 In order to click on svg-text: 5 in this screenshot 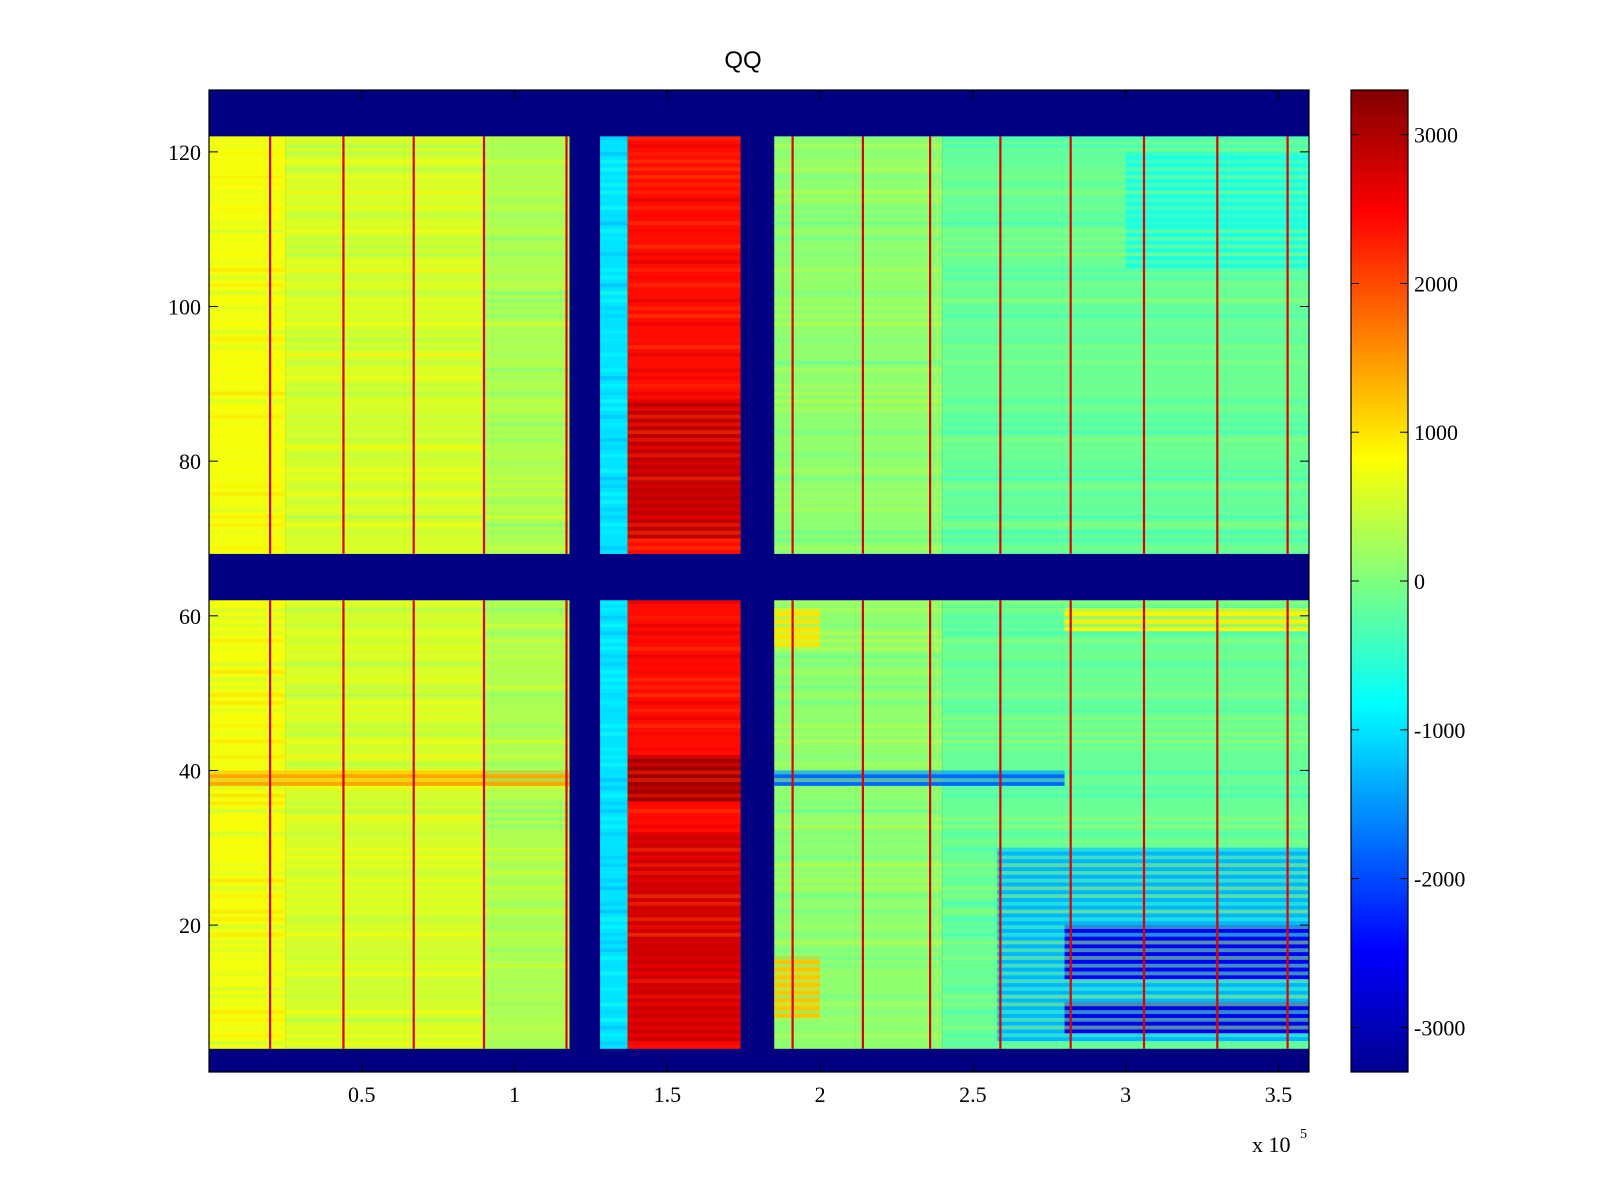, I will do `click(1303, 1134)`.